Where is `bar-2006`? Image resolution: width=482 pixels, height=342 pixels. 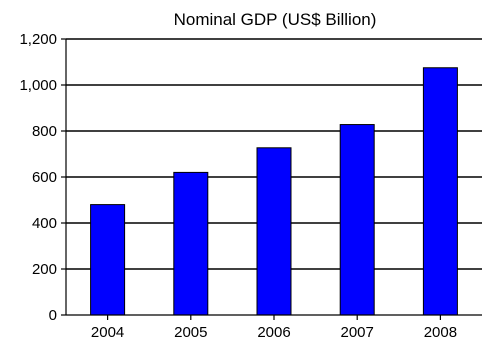
bar-2006 is located at coordinates (274, 231).